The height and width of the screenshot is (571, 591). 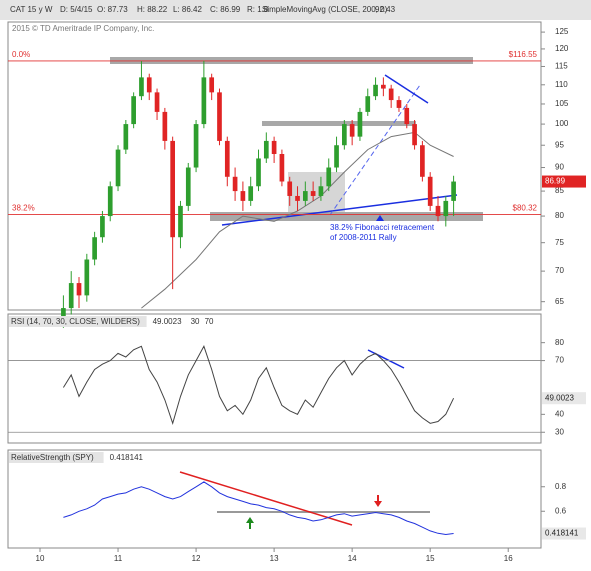 I want to click on y-tick-label: 100, so click(x=562, y=123).